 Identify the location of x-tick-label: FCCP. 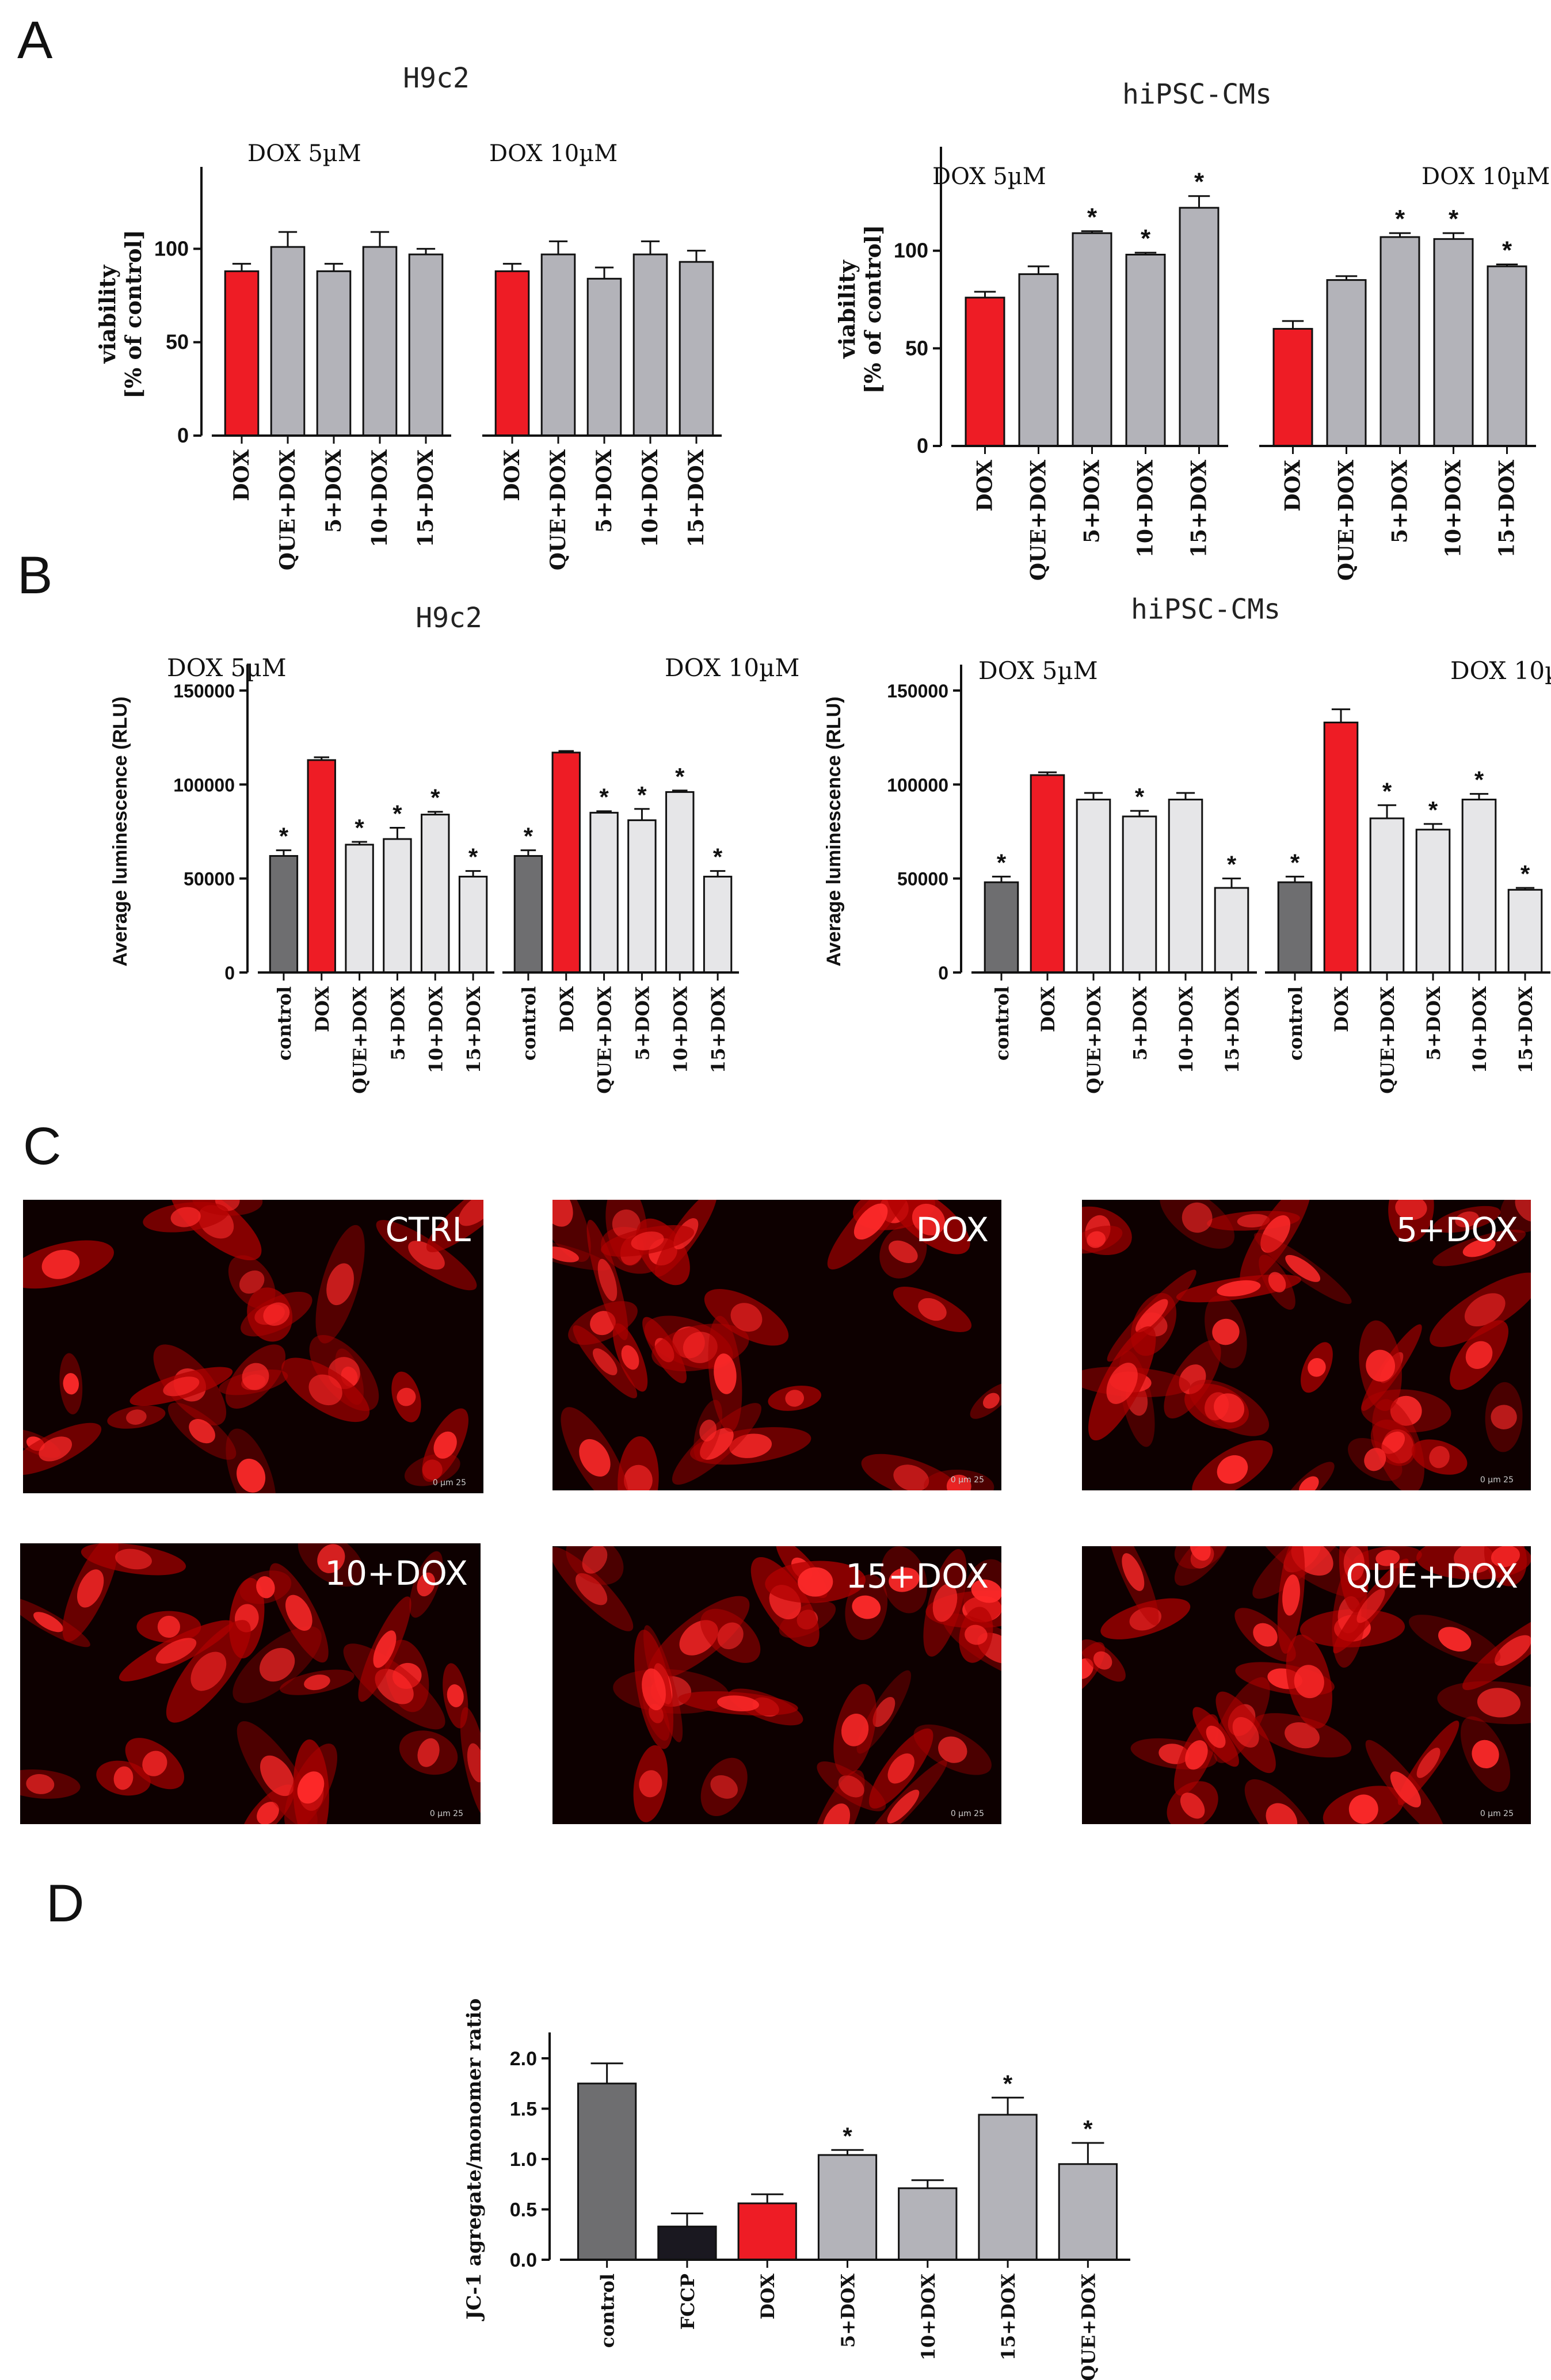
(688, 2302).